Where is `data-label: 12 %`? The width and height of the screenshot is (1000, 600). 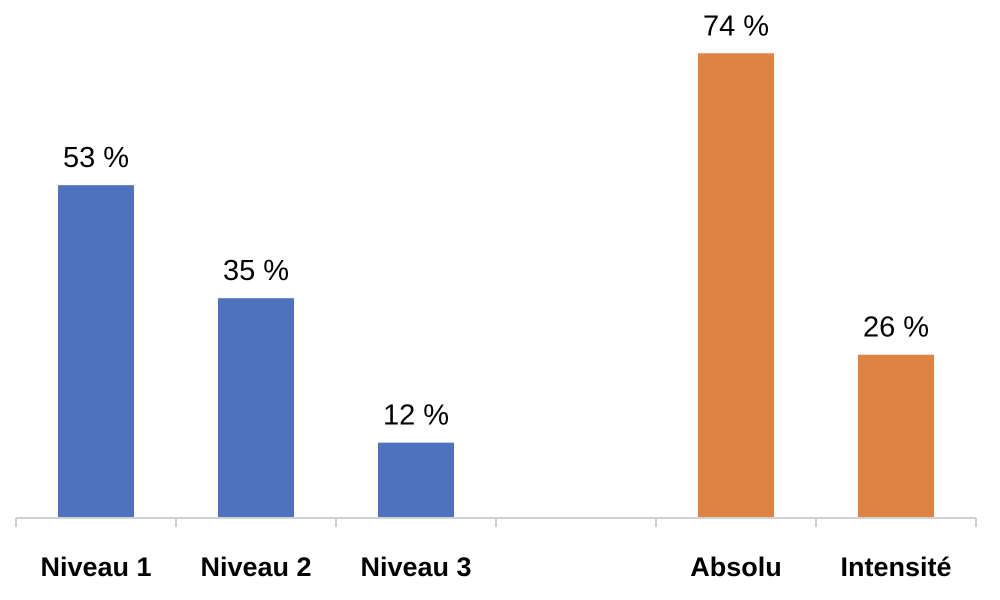
data-label: 12 % is located at coordinates (416, 416).